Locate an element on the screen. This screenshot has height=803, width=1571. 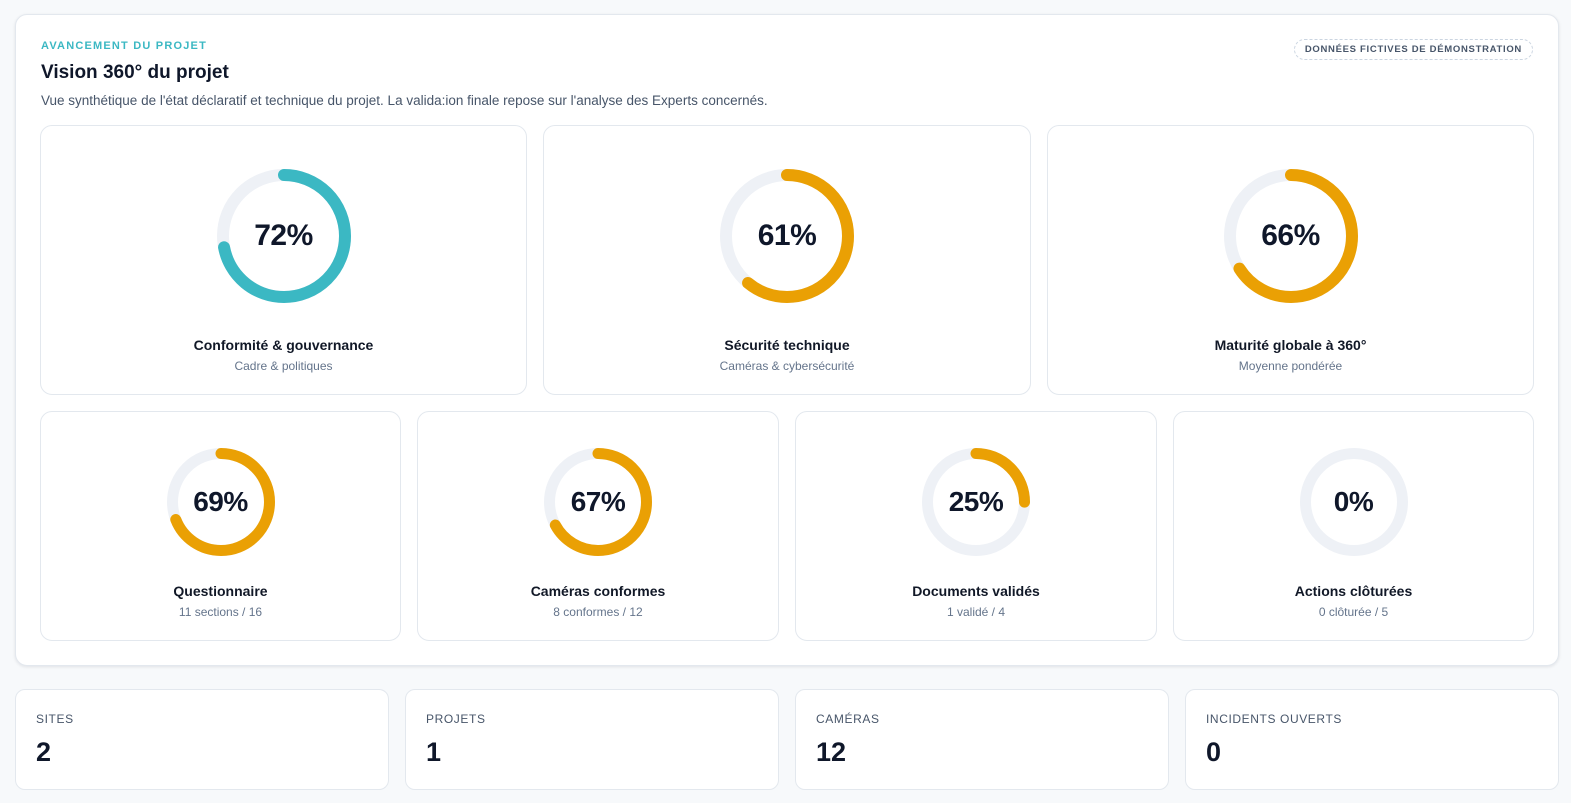
card-label: Conformité & gouvernance is located at coordinates (283, 345).